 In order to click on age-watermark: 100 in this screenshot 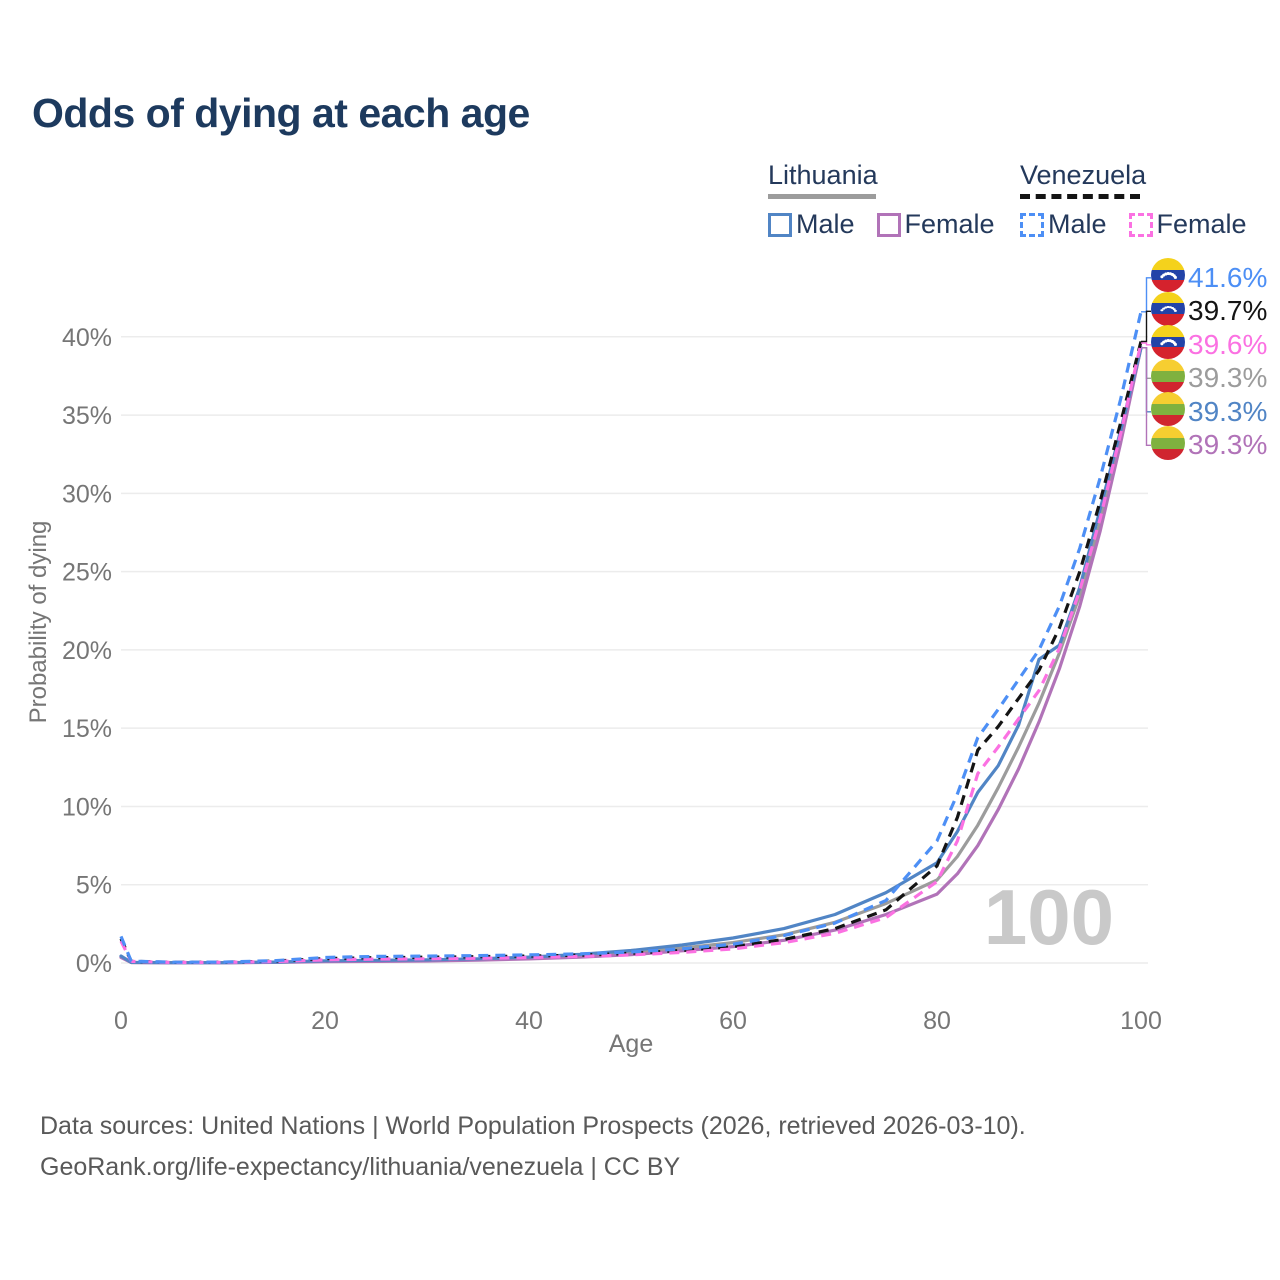, I will do `click(1049, 917)`.